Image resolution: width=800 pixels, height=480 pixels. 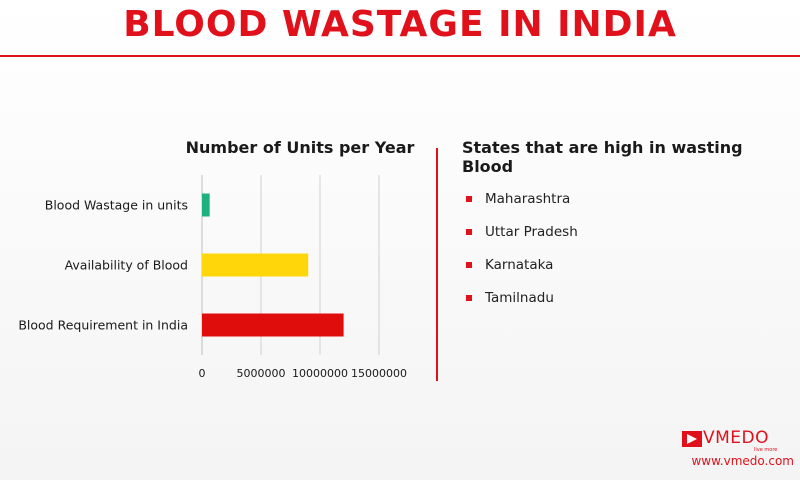 I want to click on page-title: BLOOD WASTAGE IN INDIA, so click(x=400, y=24).